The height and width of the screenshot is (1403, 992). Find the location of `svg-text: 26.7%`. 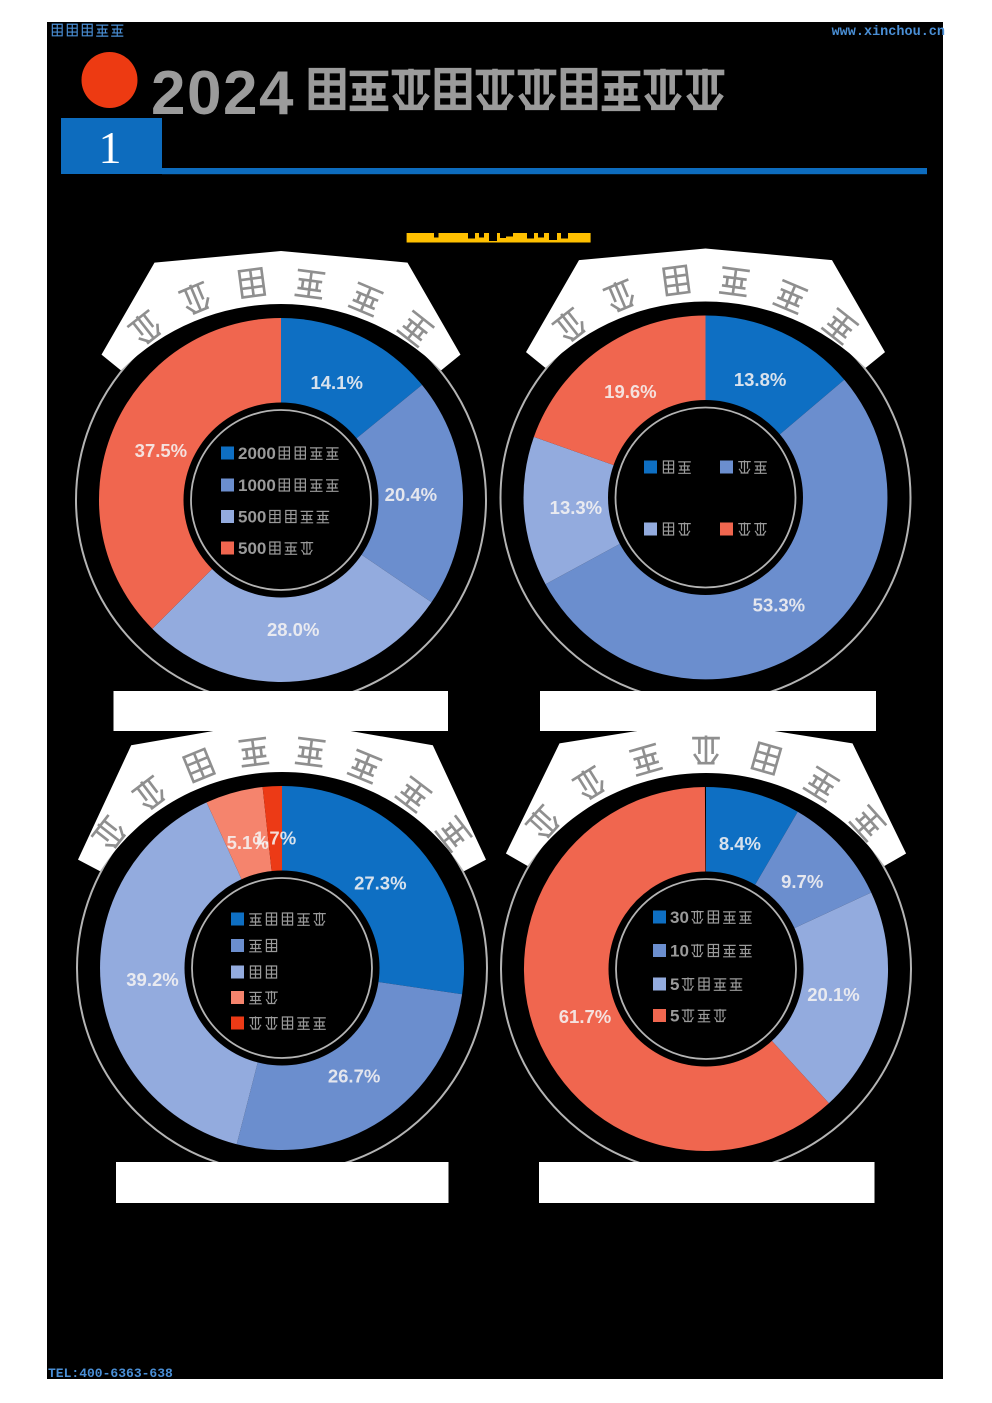

svg-text: 26.7% is located at coordinates (354, 1076).